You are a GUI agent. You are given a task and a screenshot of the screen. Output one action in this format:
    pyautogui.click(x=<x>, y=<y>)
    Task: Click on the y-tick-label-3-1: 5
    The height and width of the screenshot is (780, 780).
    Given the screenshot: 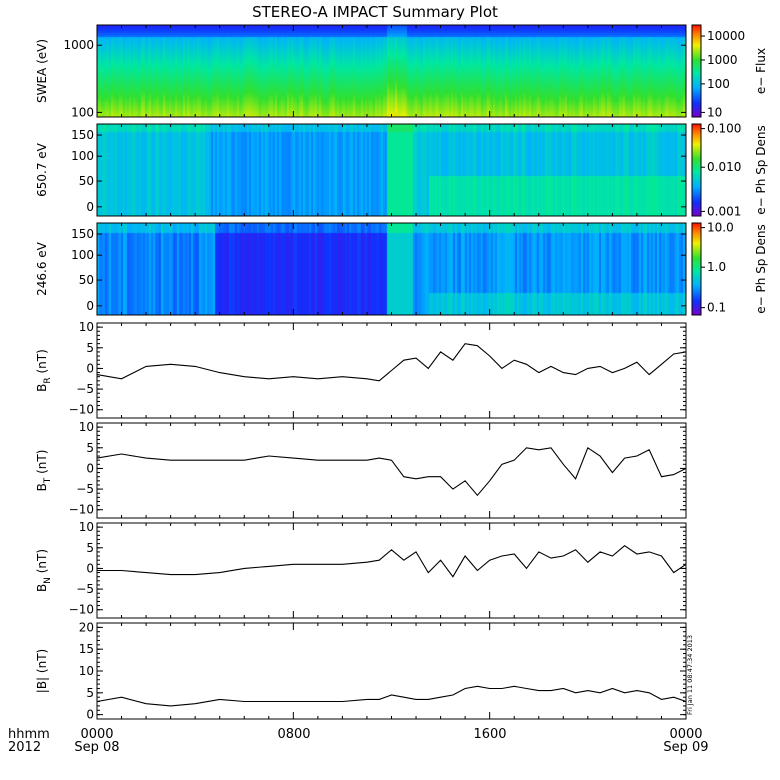 What is the action you would take?
    pyautogui.click(x=90, y=348)
    